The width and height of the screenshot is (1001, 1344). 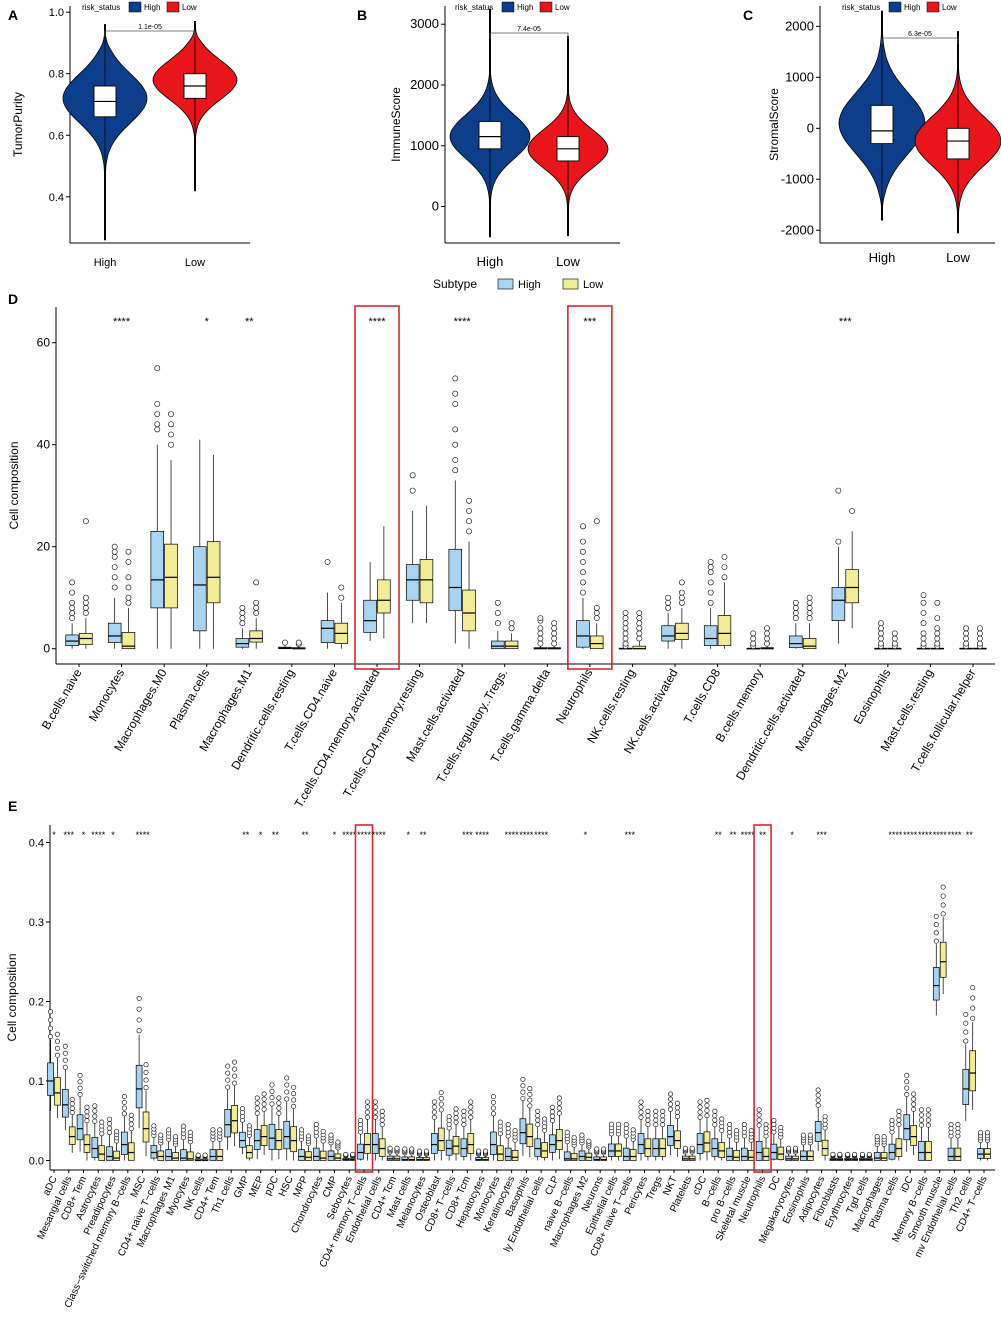 What do you see at coordinates (220, 1130) in the screenshot?
I see `outlier-cd4-tem-low` at bounding box center [220, 1130].